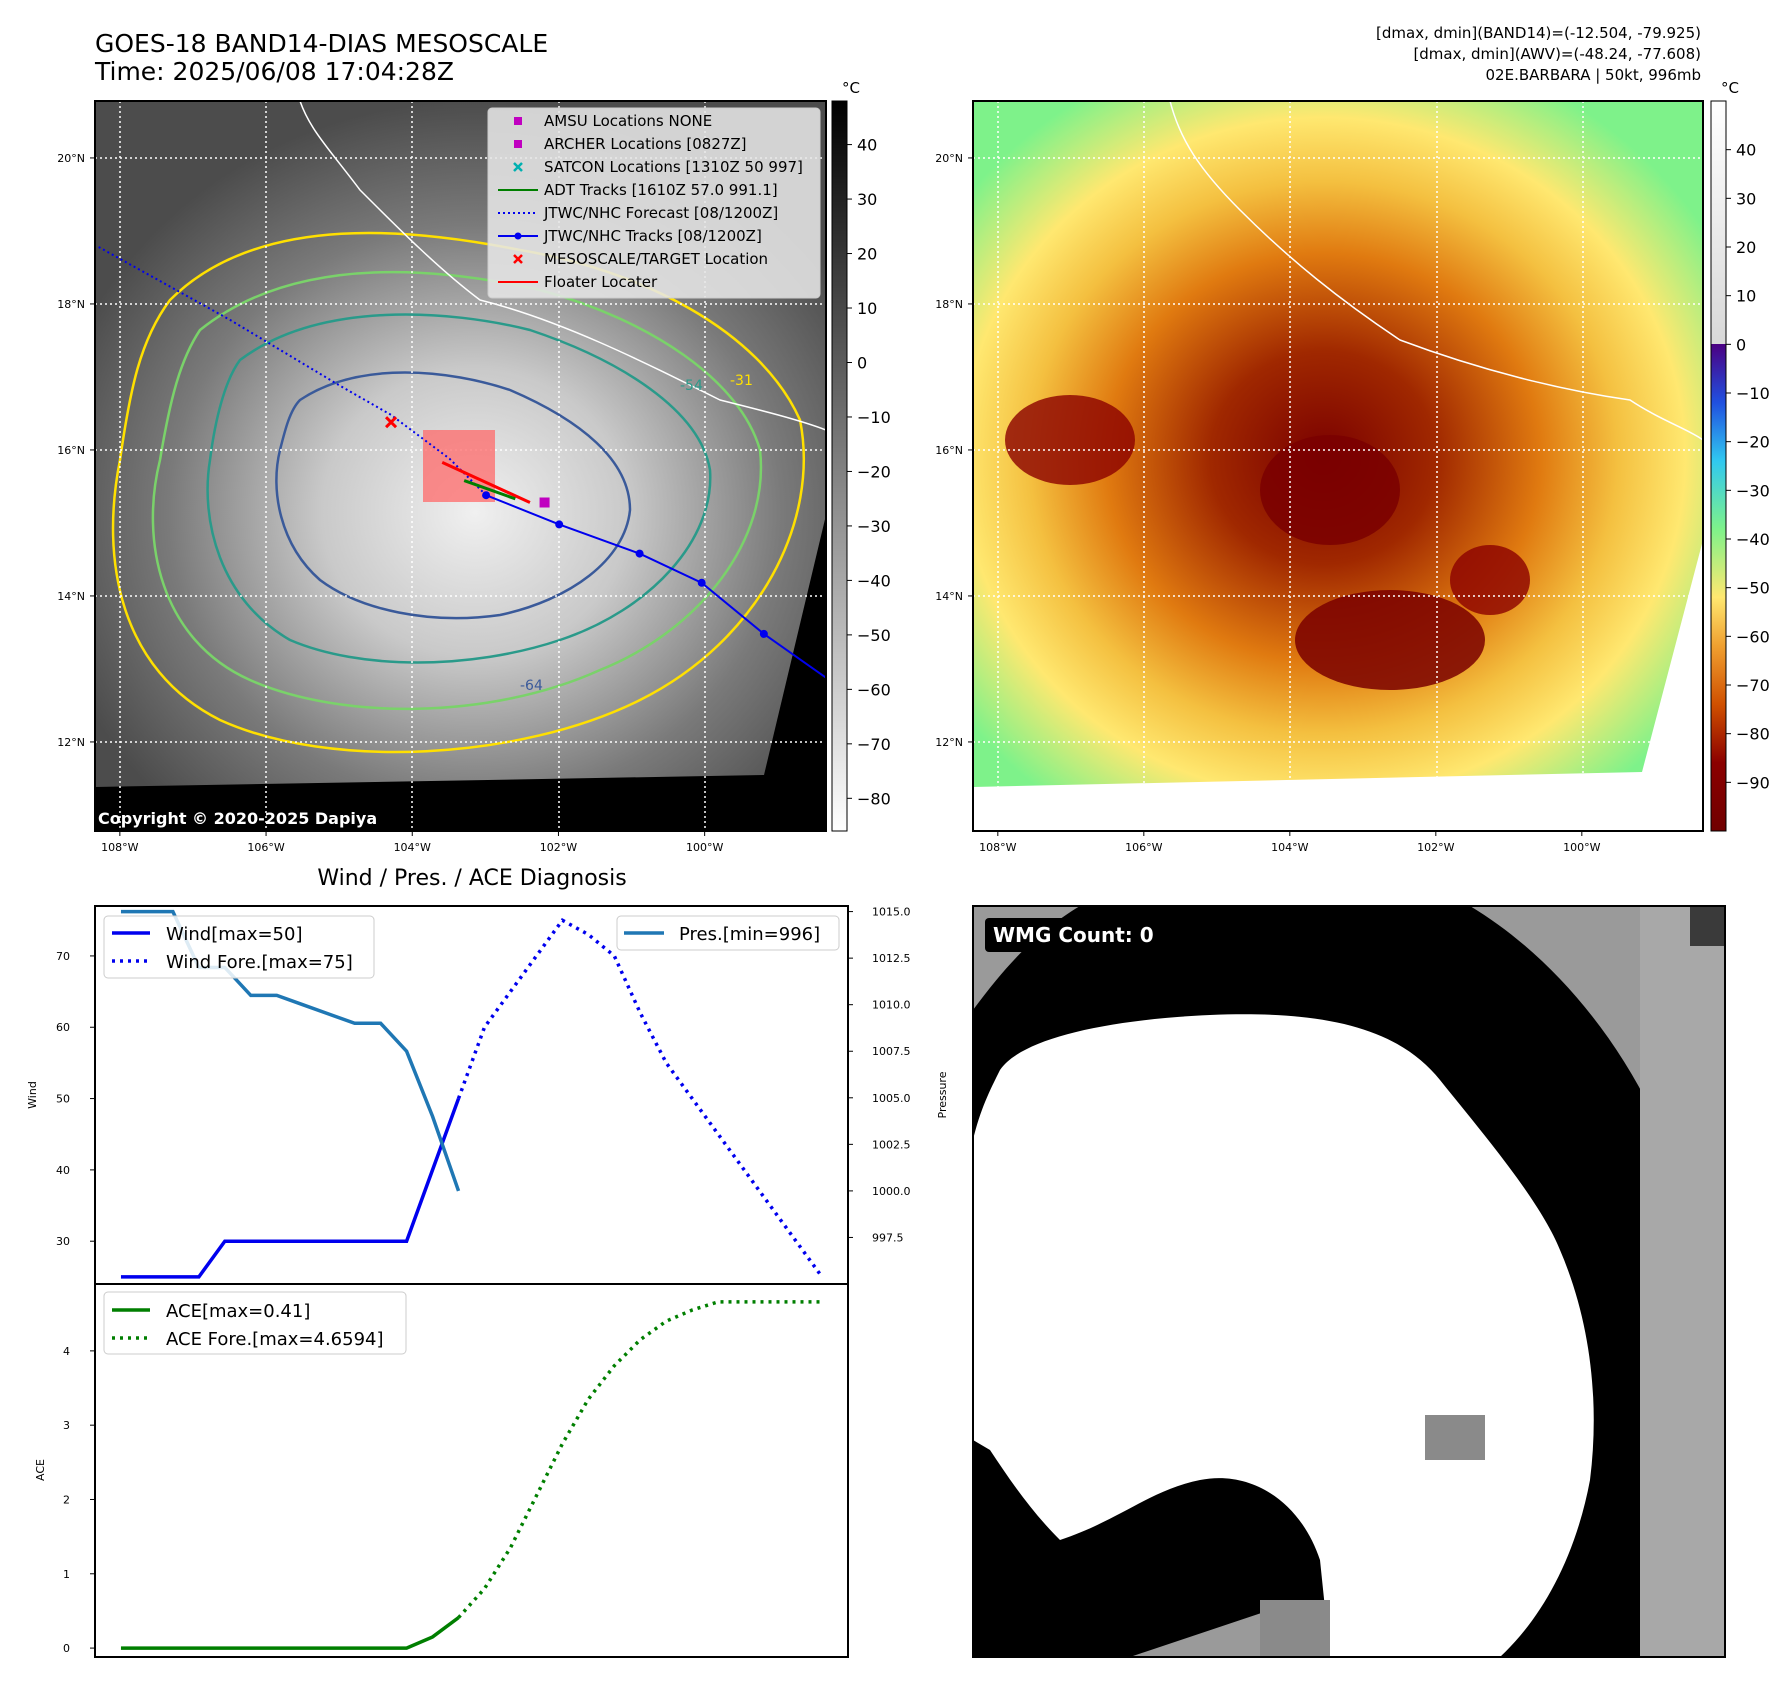  Describe the element at coordinates (867, 254) in the screenshot. I see `colorbar-a-tick-label: 20` at that location.